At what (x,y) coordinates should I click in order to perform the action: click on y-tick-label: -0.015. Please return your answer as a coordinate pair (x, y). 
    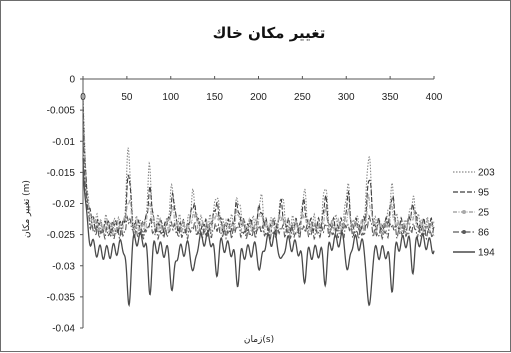
    Looking at the image, I should click on (61, 173).